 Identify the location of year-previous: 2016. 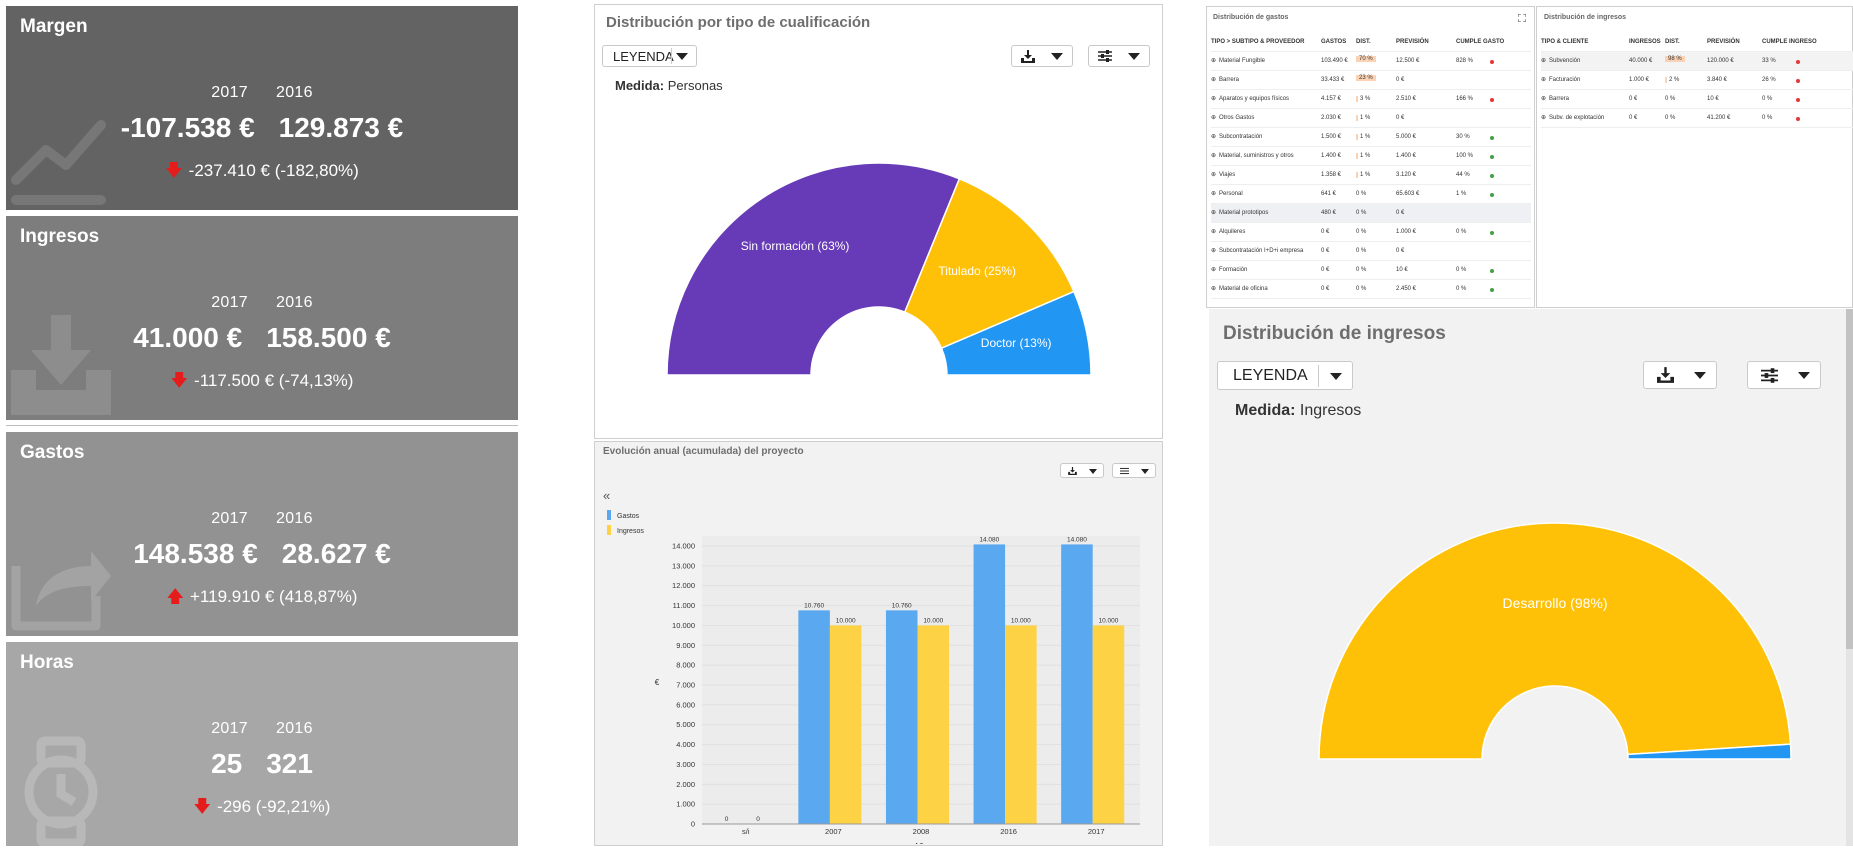
(294, 302).